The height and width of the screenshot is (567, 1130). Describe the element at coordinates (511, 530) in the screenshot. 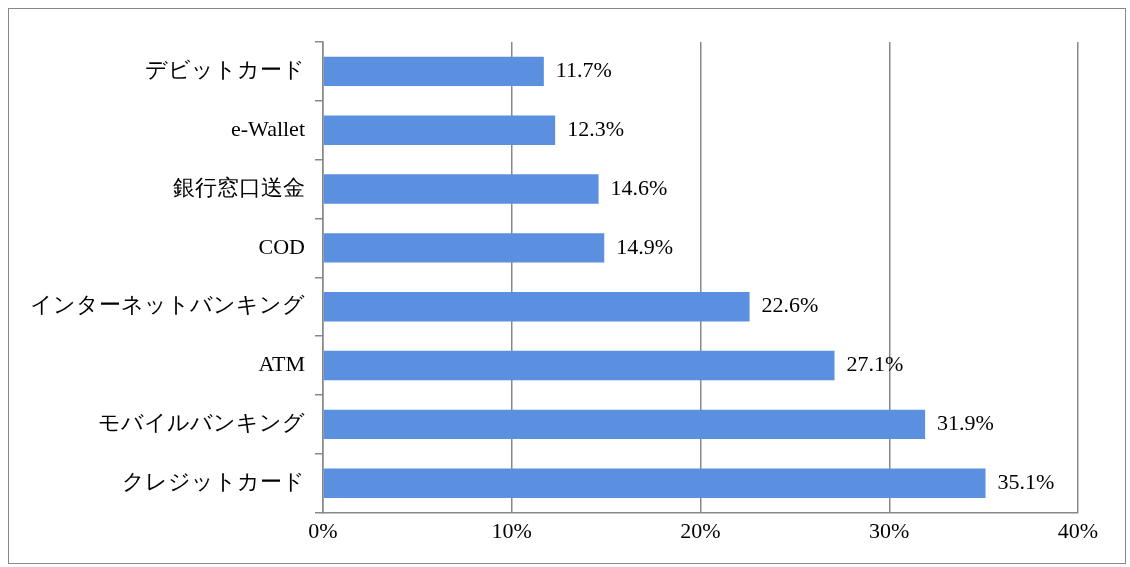

I see `x-tick-label: 10%` at that location.